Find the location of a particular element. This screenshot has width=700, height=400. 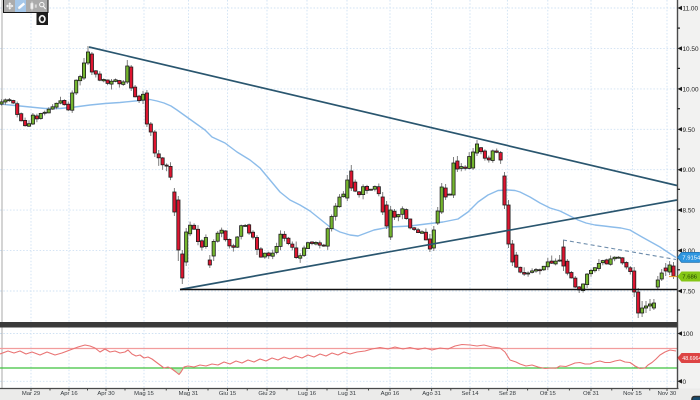

svg-text: Lug 16 is located at coordinates (307, 394).